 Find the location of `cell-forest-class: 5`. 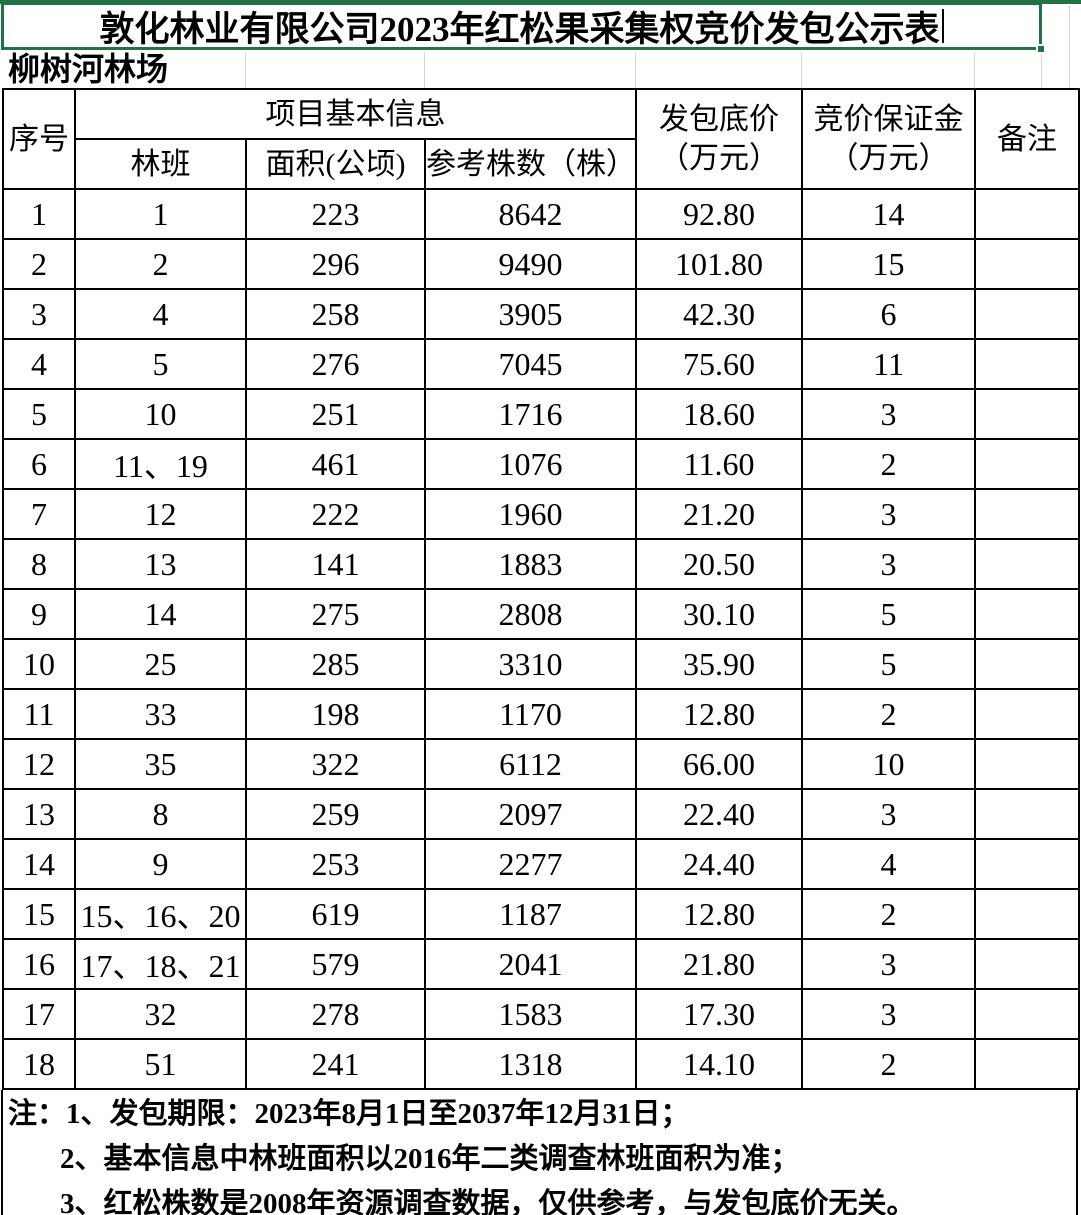

cell-forest-class: 5 is located at coordinates (160, 364).